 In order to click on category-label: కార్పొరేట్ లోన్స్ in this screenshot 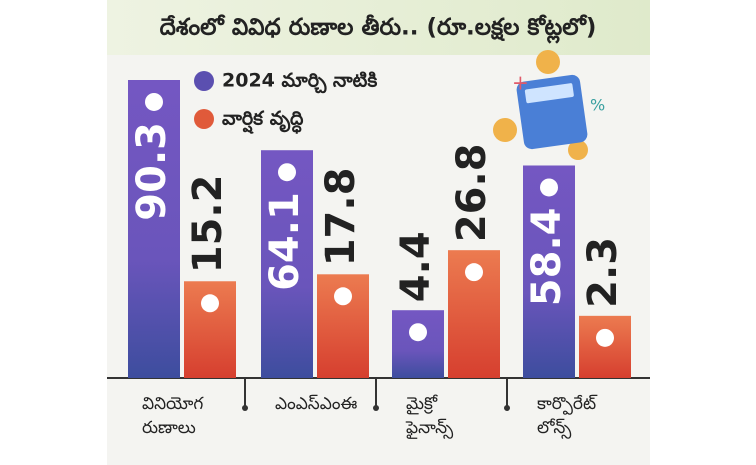, I will do `click(567, 416)`.